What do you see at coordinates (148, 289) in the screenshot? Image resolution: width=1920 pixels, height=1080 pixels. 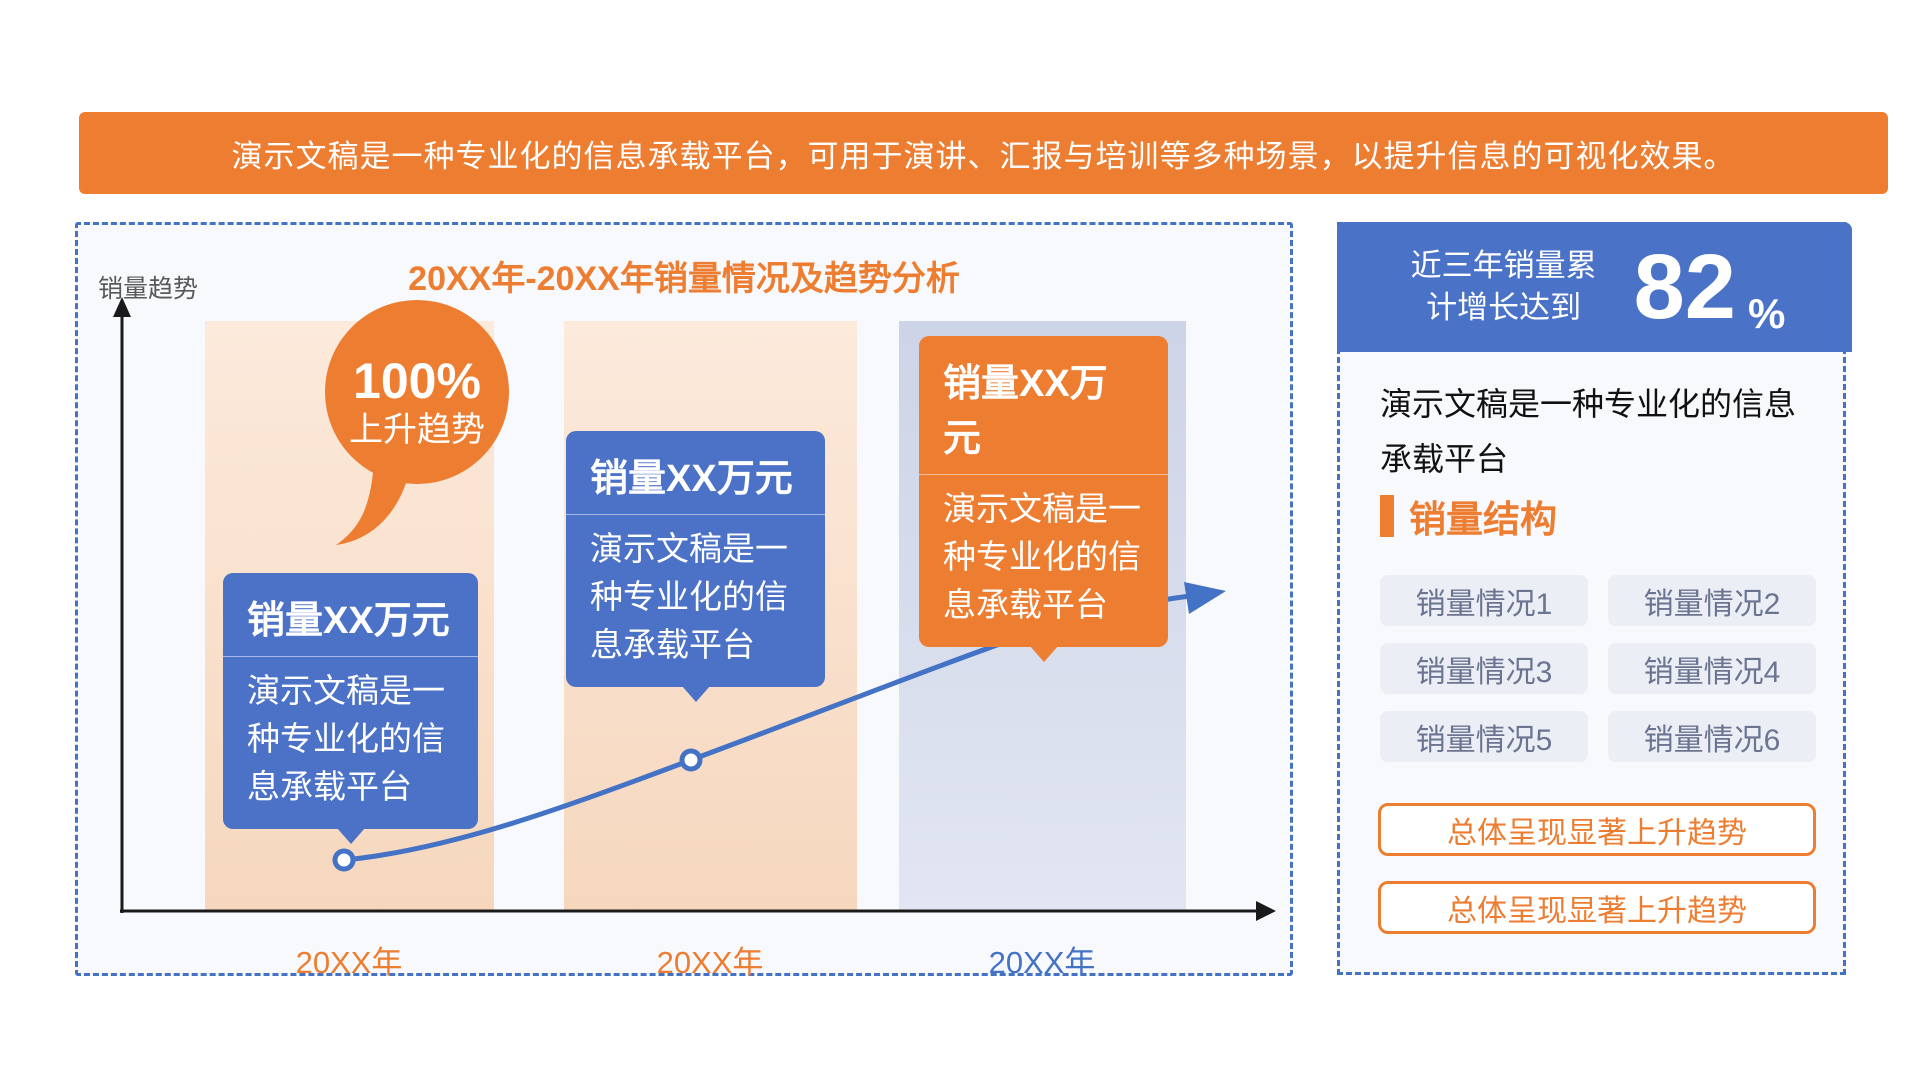 I see `y-axis-label: 销量趋势` at bounding box center [148, 289].